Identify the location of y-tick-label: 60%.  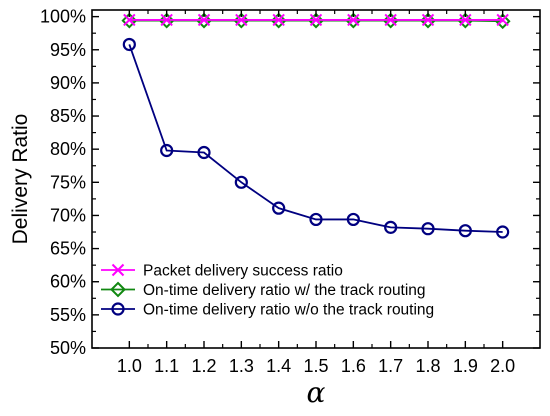
(68, 282).